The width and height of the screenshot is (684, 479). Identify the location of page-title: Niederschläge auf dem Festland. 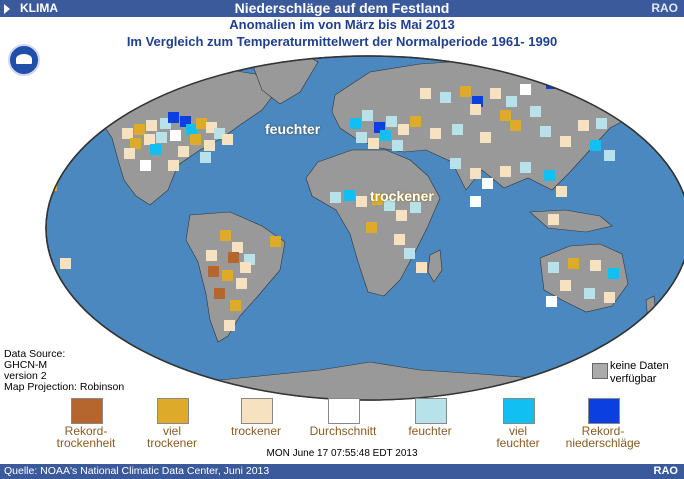
(342, 8).